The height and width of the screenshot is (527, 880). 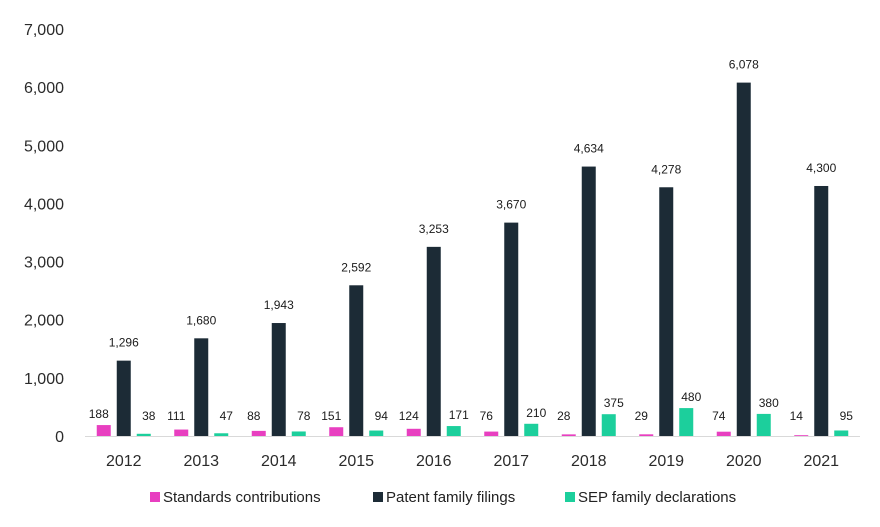 What do you see at coordinates (691, 397) in the screenshot?
I see `data-label: 480` at bounding box center [691, 397].